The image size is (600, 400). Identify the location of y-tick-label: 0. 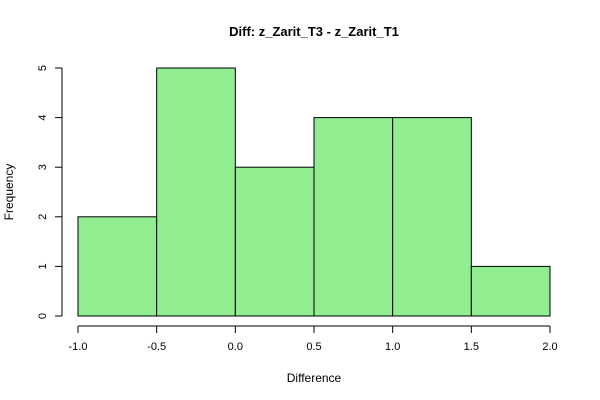
(43, 316).